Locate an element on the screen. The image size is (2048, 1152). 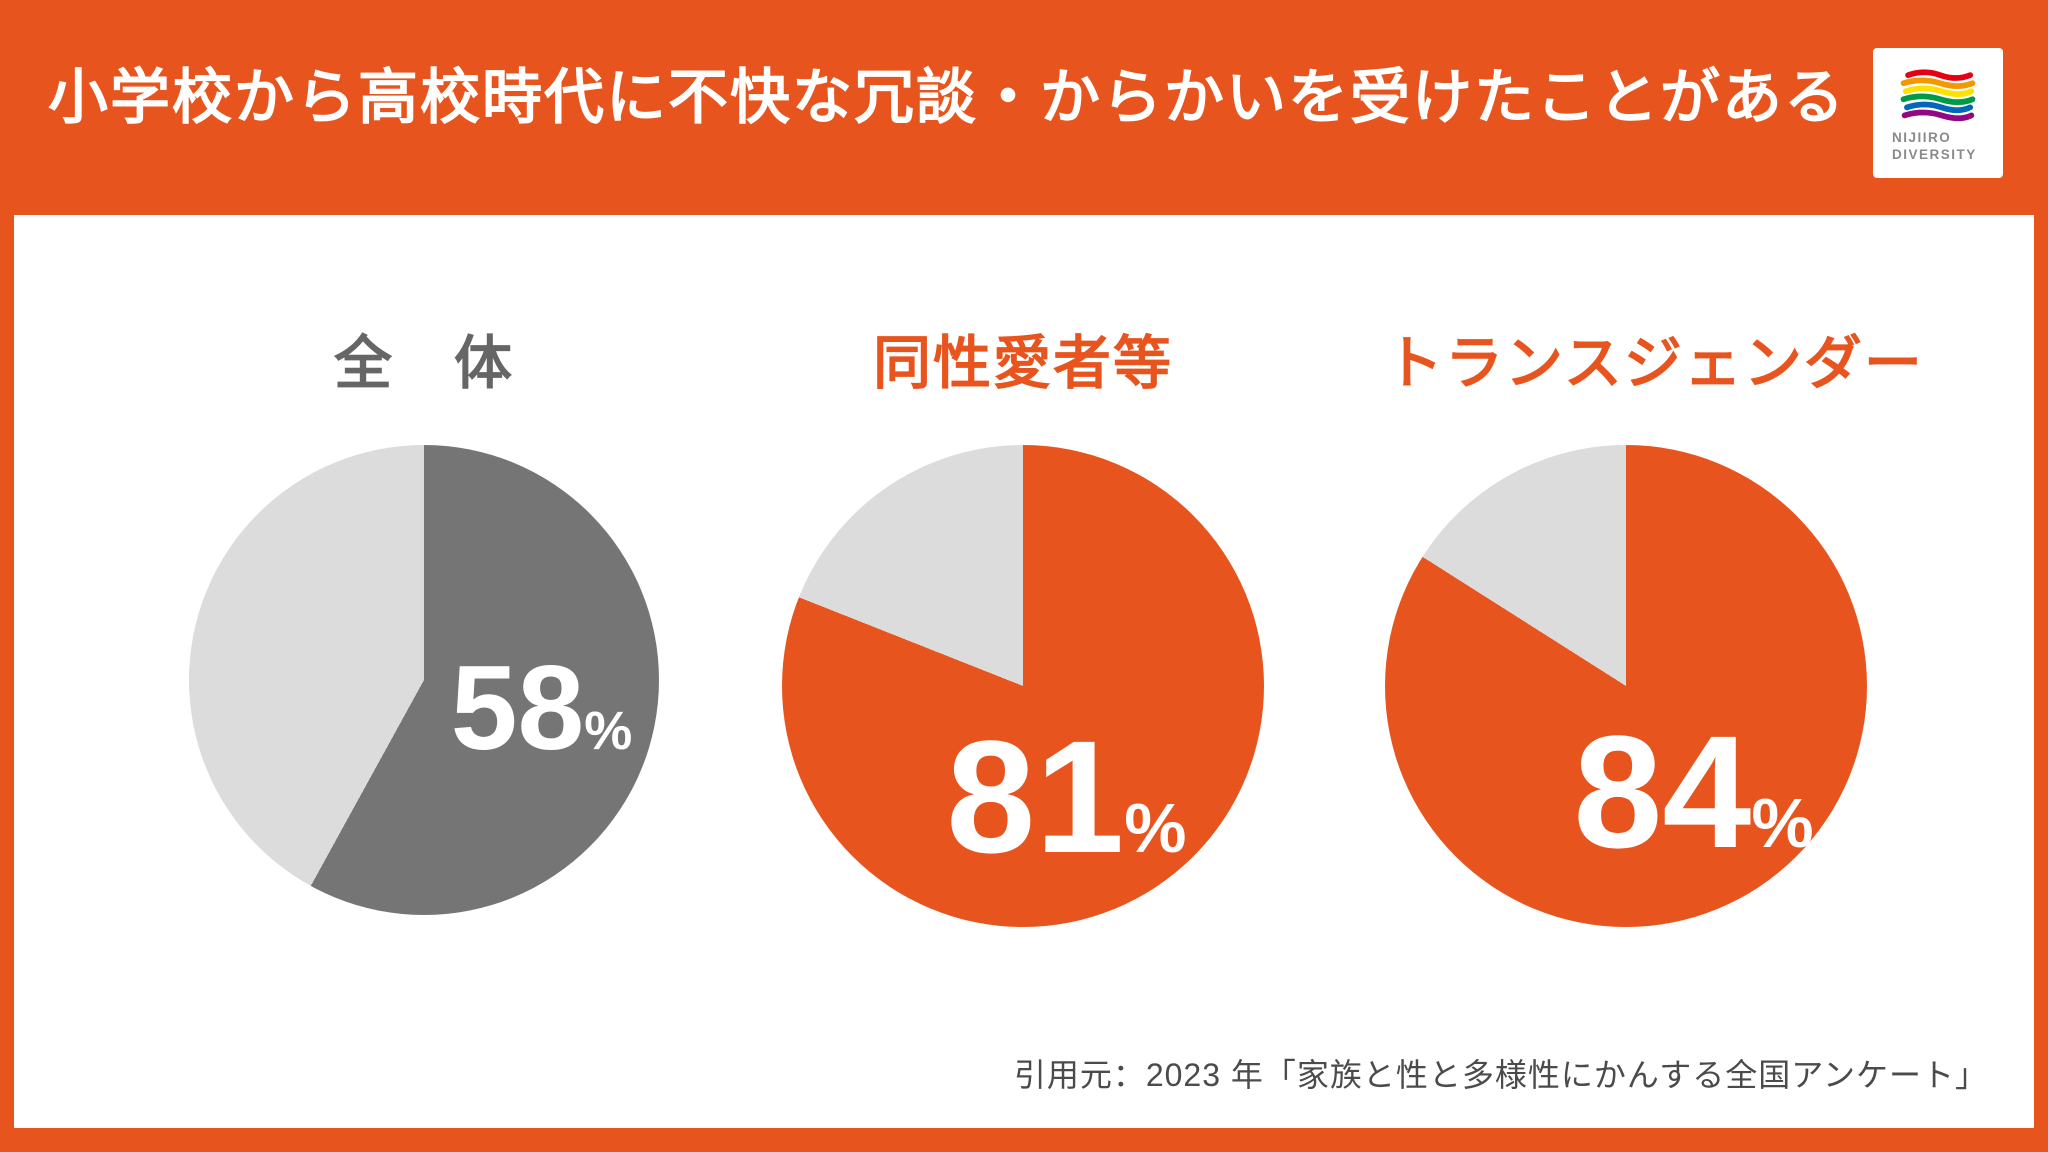
pie-value-number: 58 is located at coordinates (517, 708).